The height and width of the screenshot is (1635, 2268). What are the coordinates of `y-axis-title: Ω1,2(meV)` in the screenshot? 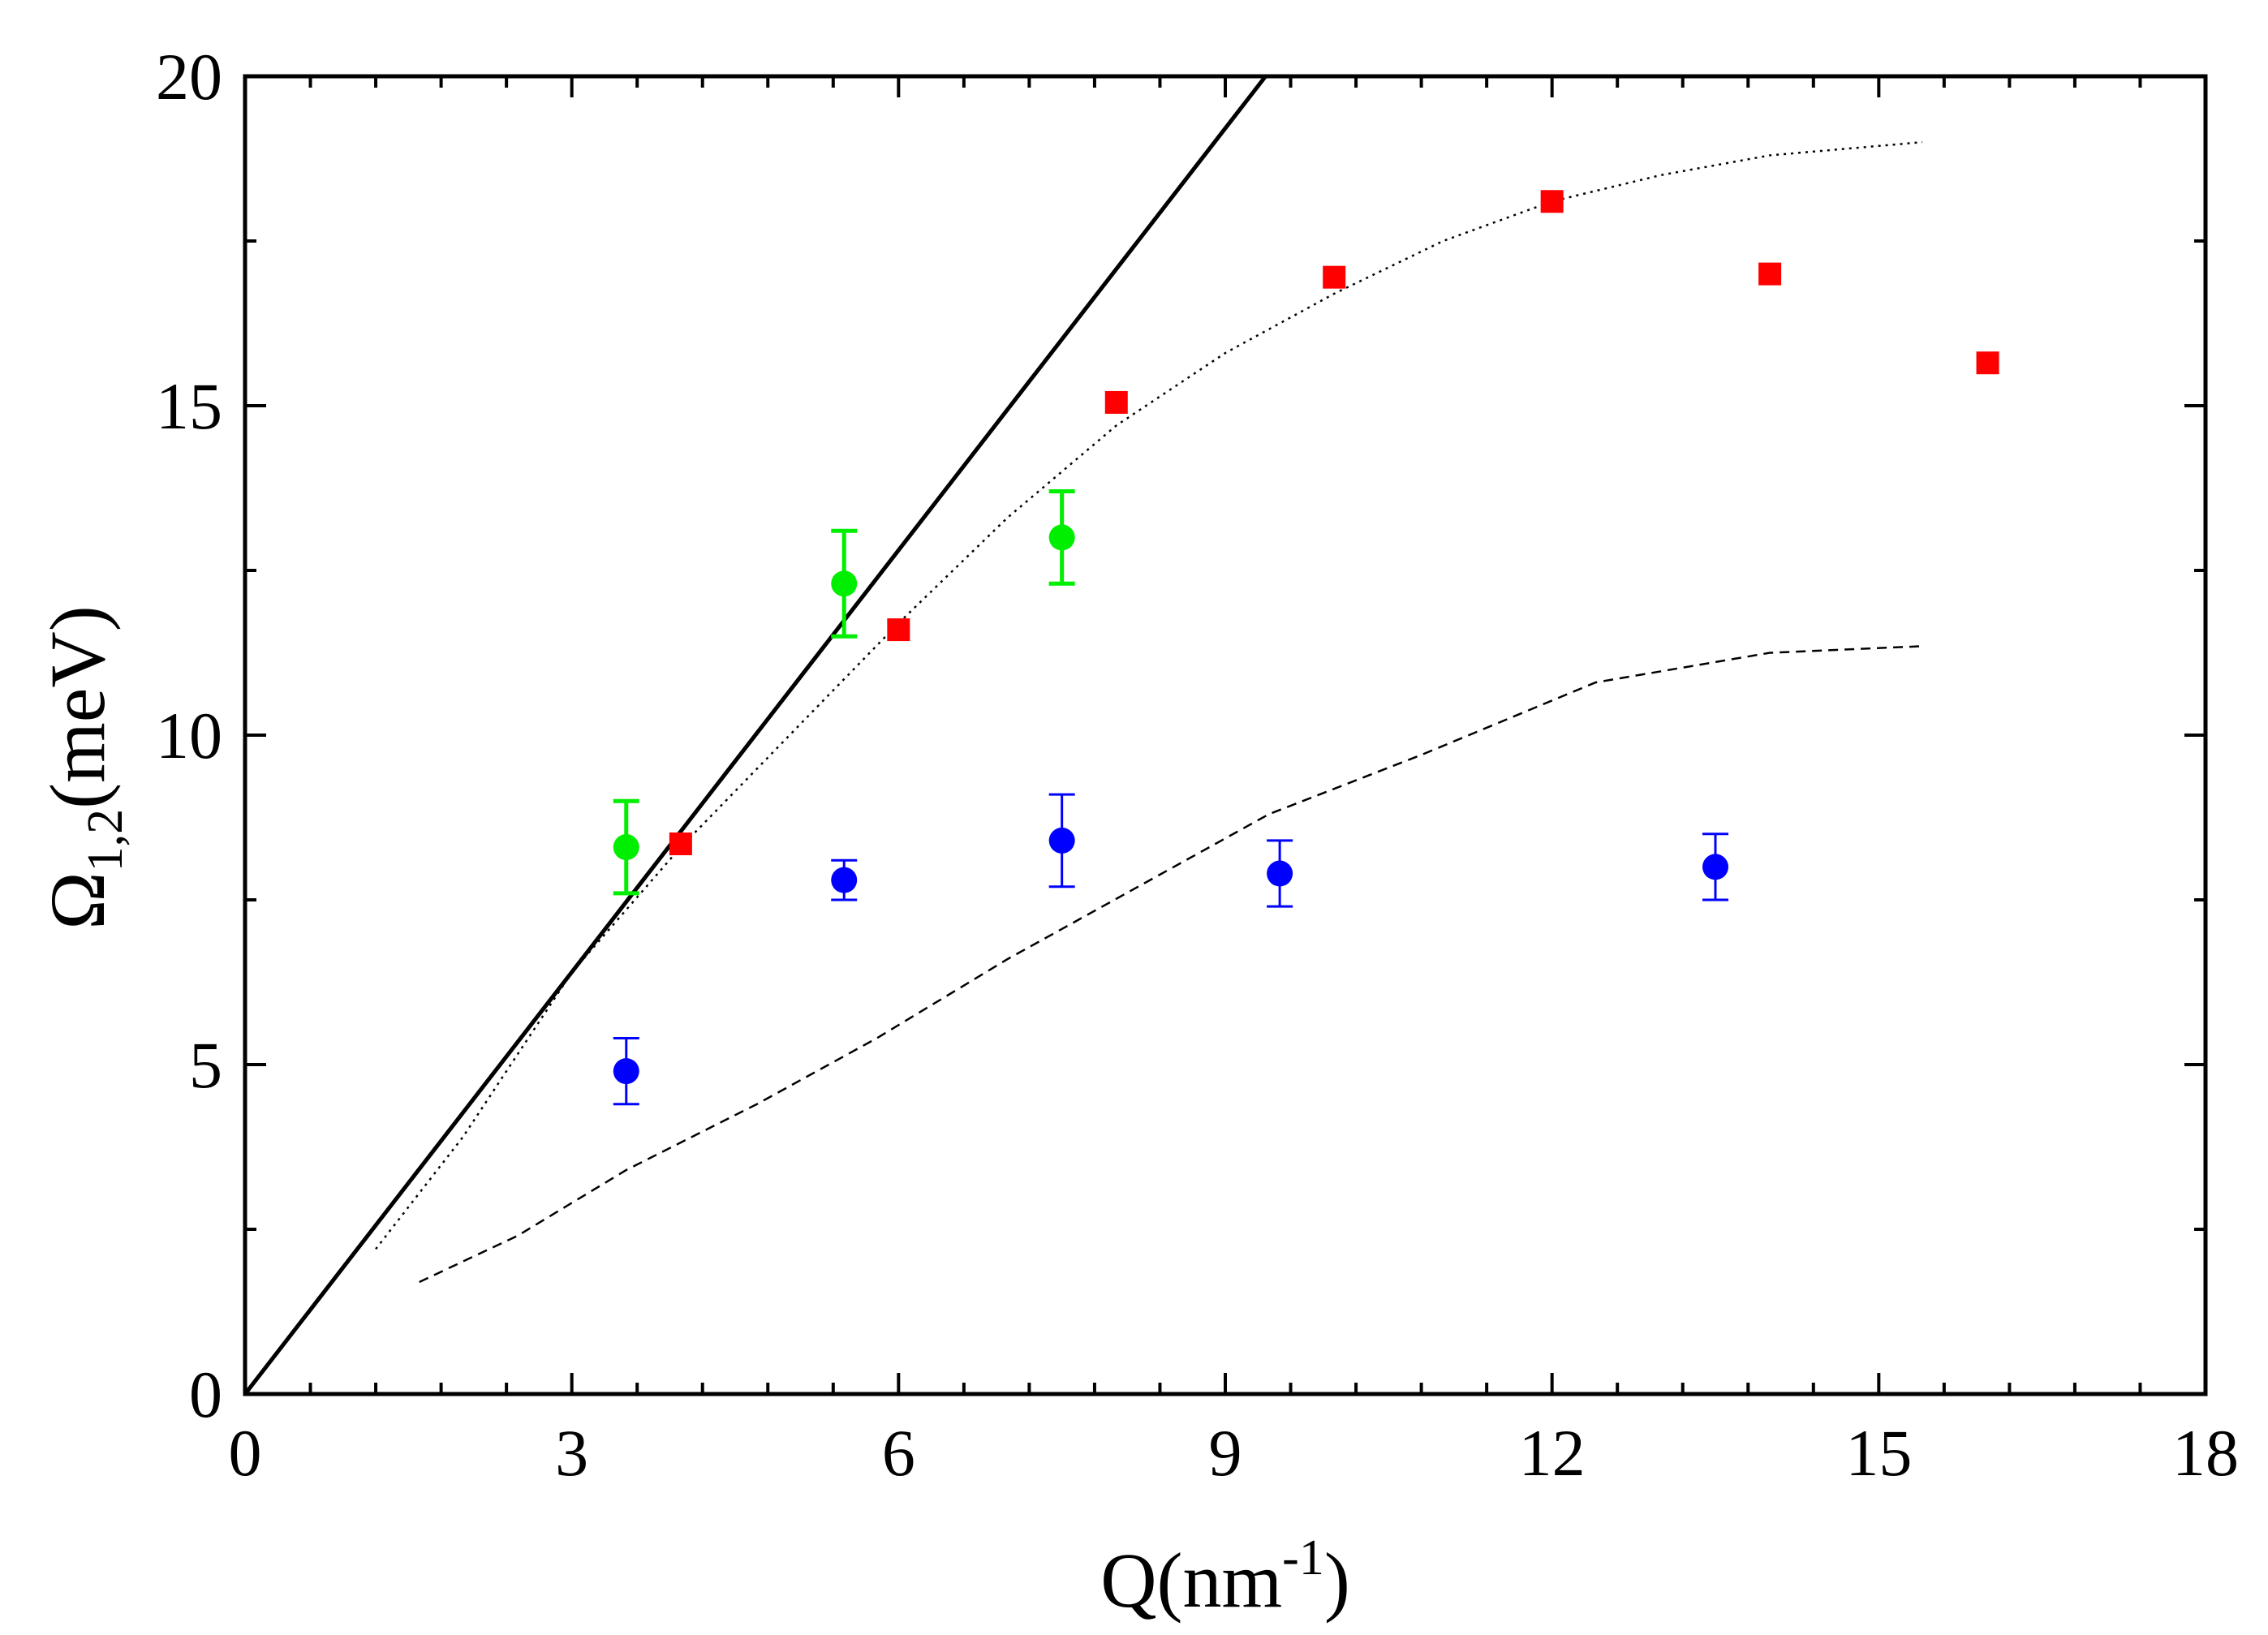 It's located at (83, 767).